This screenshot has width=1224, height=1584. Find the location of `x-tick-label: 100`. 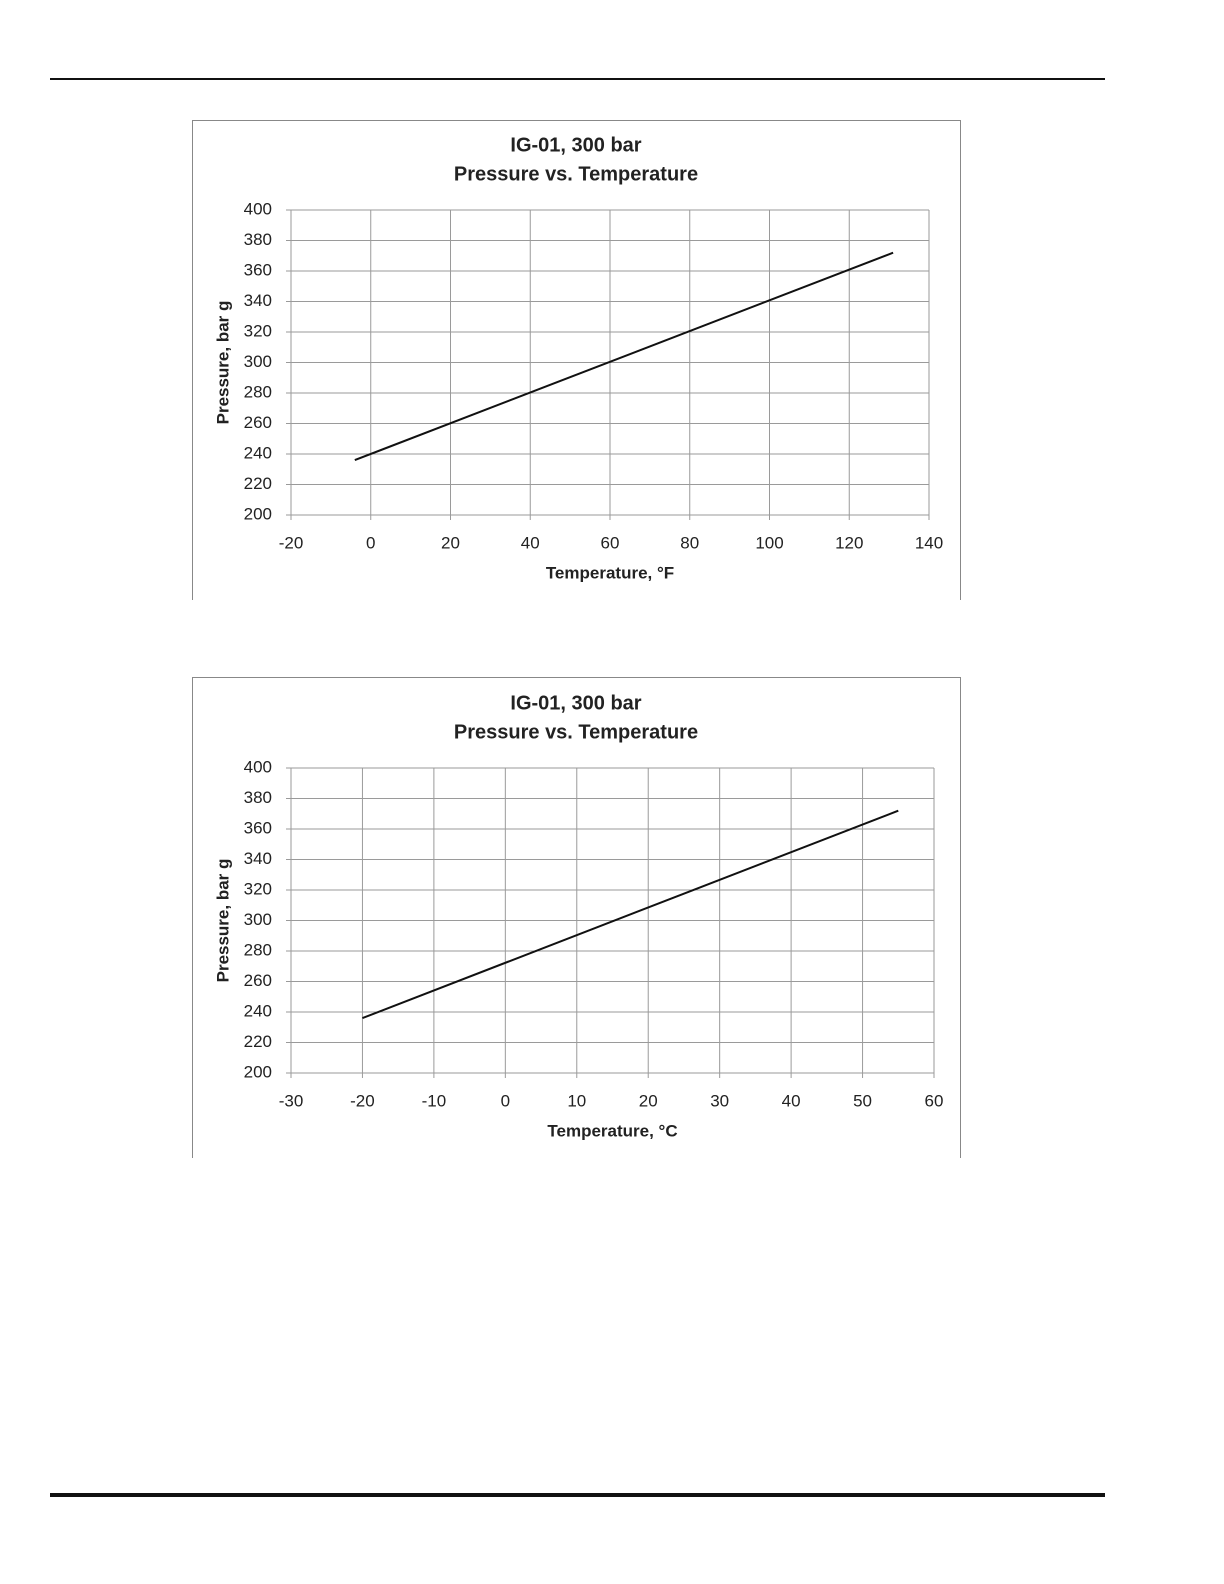

x-tick-label: 100 is located at coordinates (769, 542).